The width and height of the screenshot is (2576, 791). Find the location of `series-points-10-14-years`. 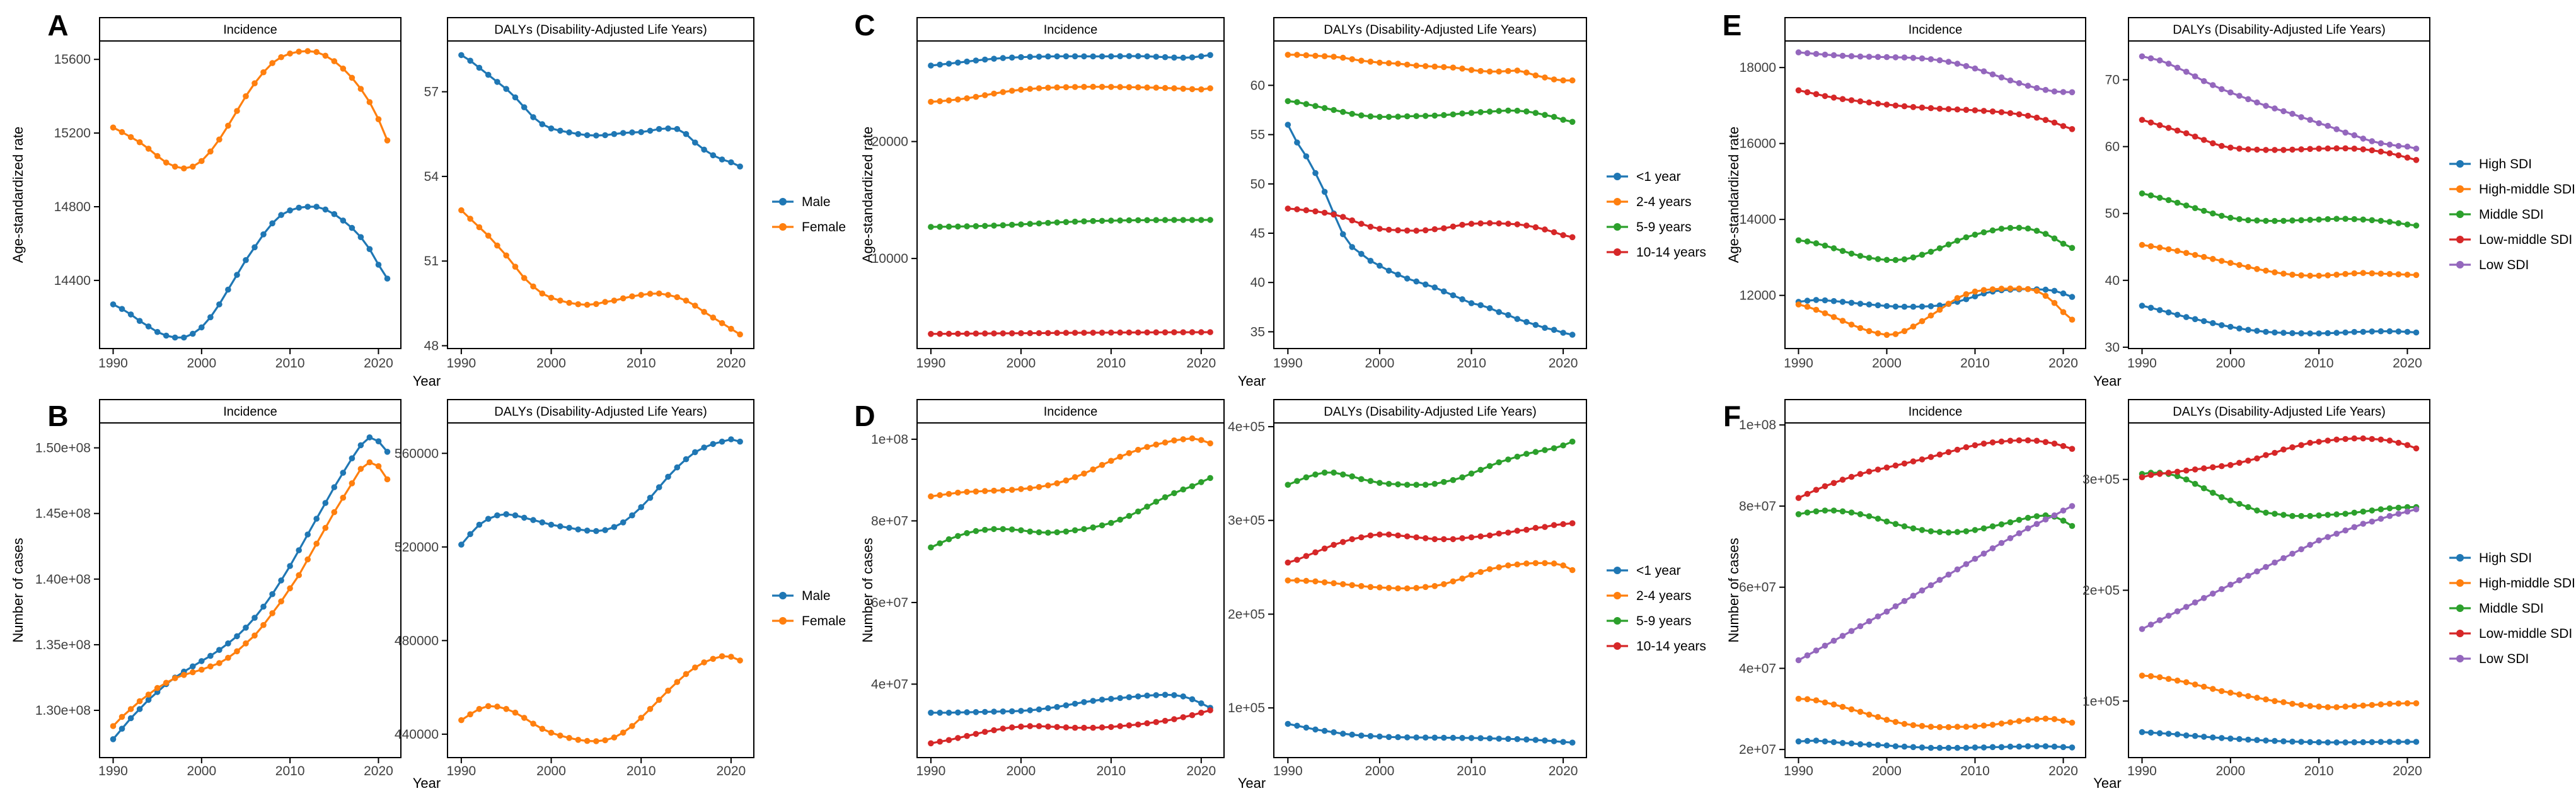

series-points-10-14-years is located at coordinates (1070, 333).